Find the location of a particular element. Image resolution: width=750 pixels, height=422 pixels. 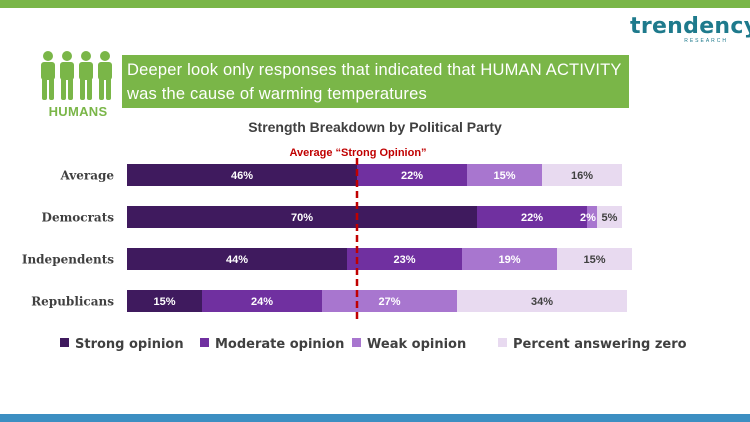

data-label: 24% is located at coordinates (262, 302).